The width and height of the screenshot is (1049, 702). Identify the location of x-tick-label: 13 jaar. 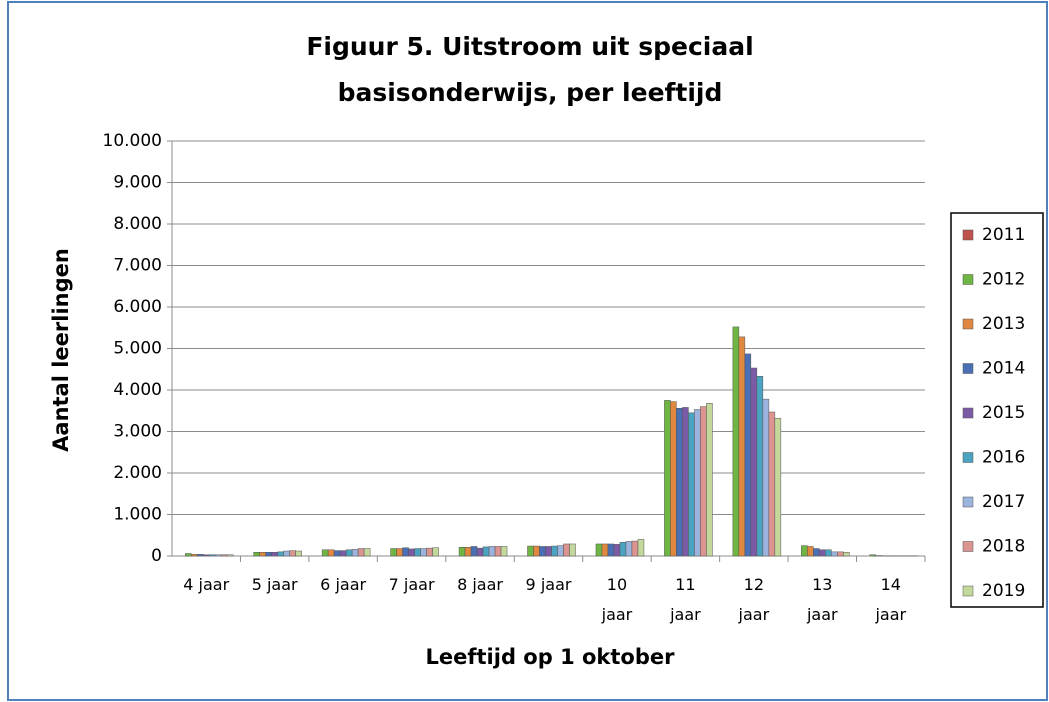
(822, 599).